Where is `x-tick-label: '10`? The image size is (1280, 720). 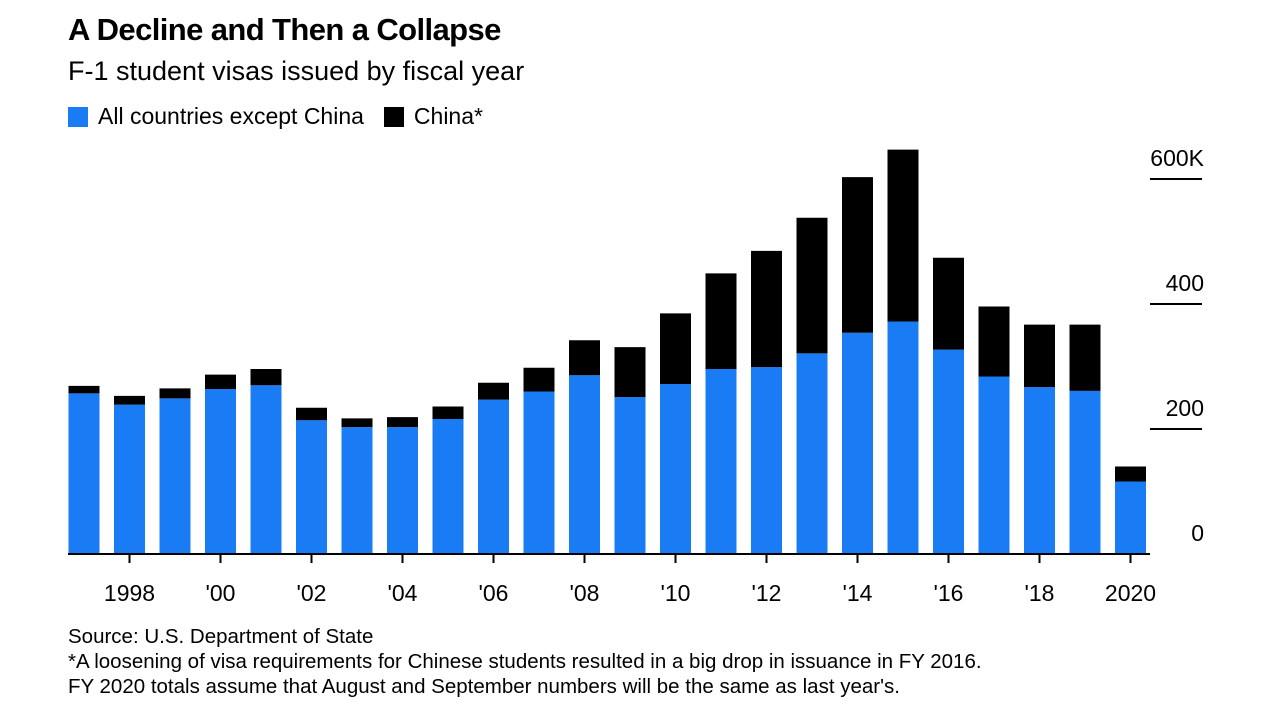
x-tick-label: '10 is located at coordinates (676, 593).